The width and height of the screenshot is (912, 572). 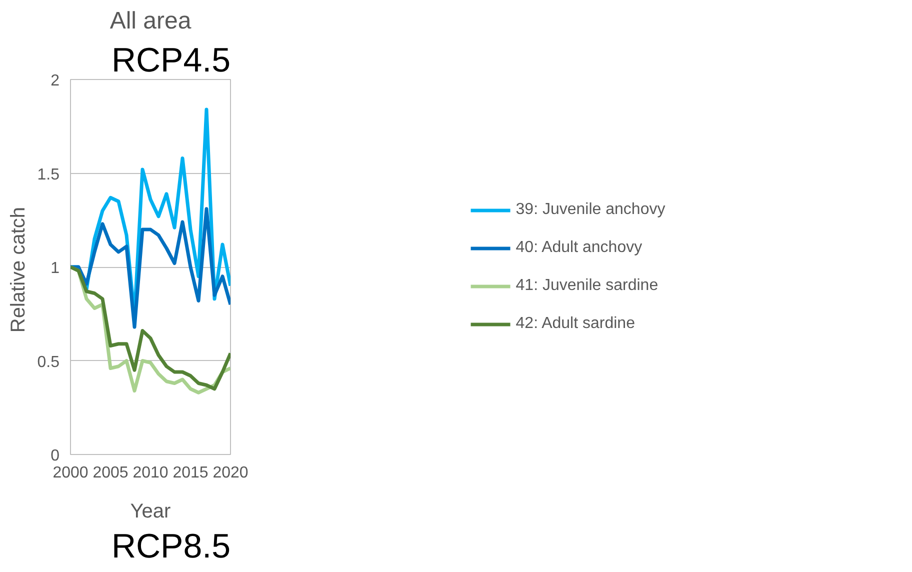 I want to click on legend-label: 39: Juvenile anchovy, so click(x=591, y=209).